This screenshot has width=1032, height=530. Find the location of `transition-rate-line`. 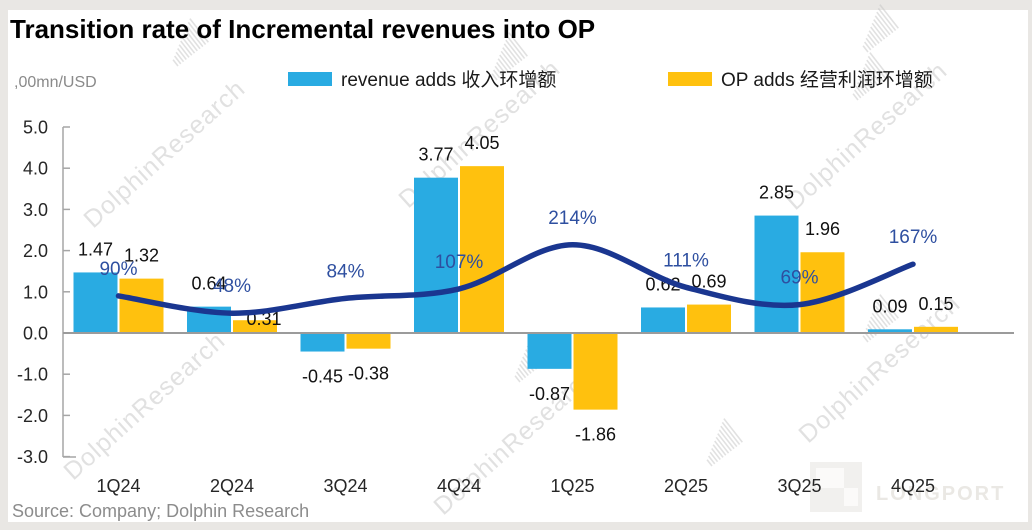

transition-rate-line is located at coordinates (515, 279).